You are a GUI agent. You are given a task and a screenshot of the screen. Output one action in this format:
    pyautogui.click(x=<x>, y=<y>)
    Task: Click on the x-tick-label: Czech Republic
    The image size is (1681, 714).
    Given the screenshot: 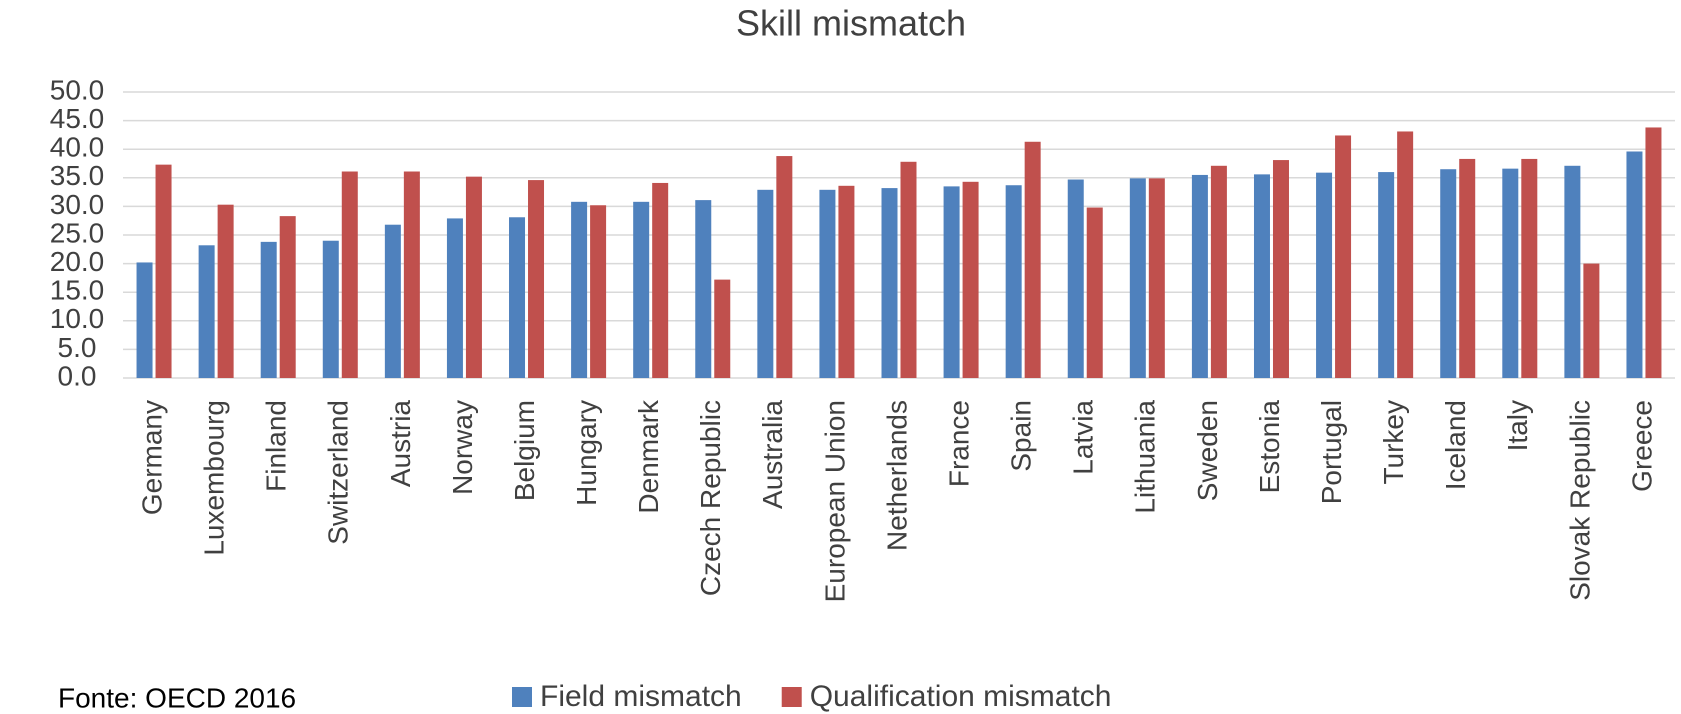 What is the action you would take?
    pyautogui.click(x=710, y=498)
    